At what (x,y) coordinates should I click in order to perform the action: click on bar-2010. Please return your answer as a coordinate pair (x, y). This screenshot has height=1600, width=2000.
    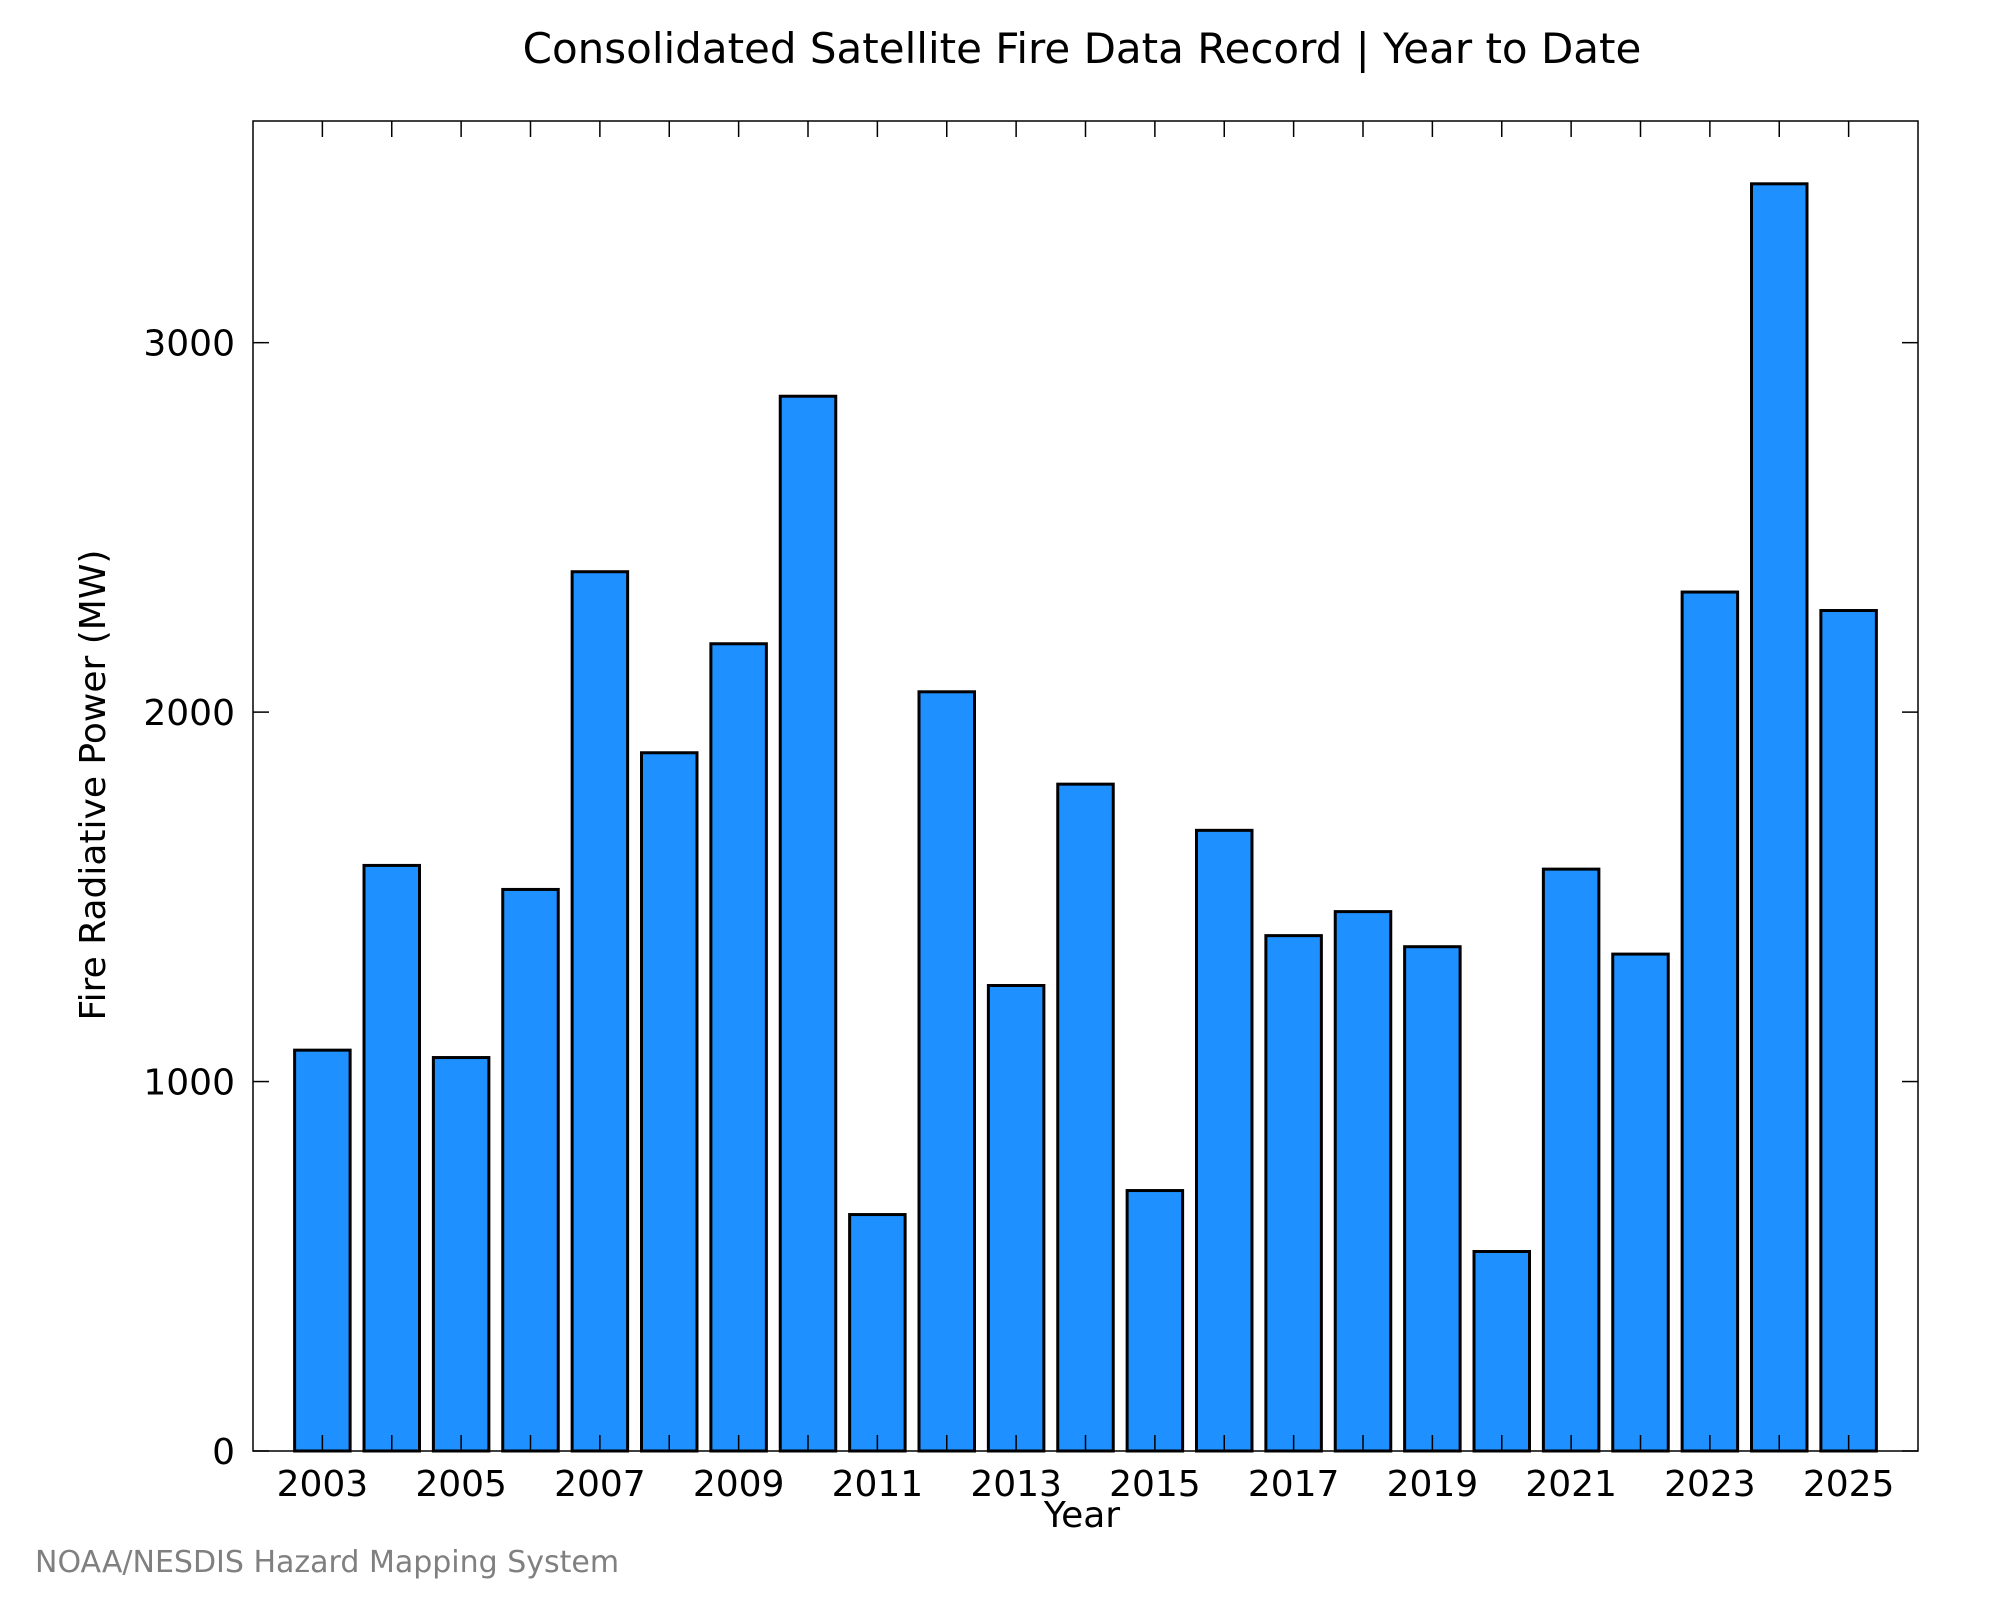
    Looking at the image, I should click on (808, 923).